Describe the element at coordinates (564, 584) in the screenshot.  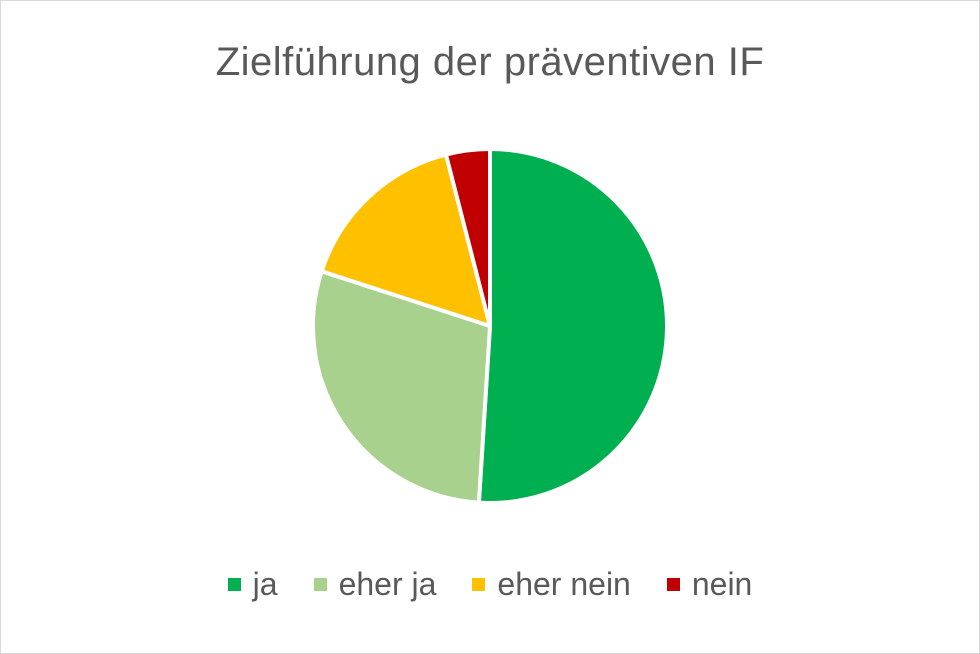
I see `legend-label: eher nein` at that location.